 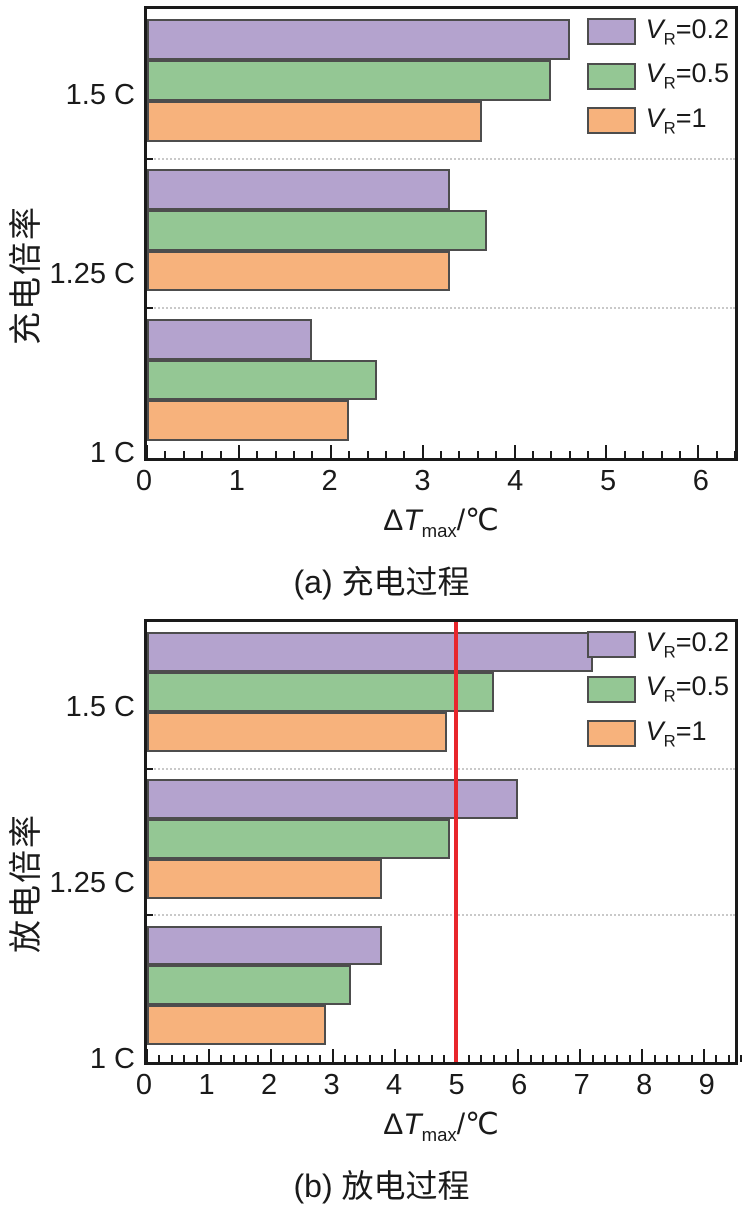 What do you see at coordinates (262, 380) in the screenshot?
I see `bar-VR=0.5-1 C` at bounding box center [262, 380].